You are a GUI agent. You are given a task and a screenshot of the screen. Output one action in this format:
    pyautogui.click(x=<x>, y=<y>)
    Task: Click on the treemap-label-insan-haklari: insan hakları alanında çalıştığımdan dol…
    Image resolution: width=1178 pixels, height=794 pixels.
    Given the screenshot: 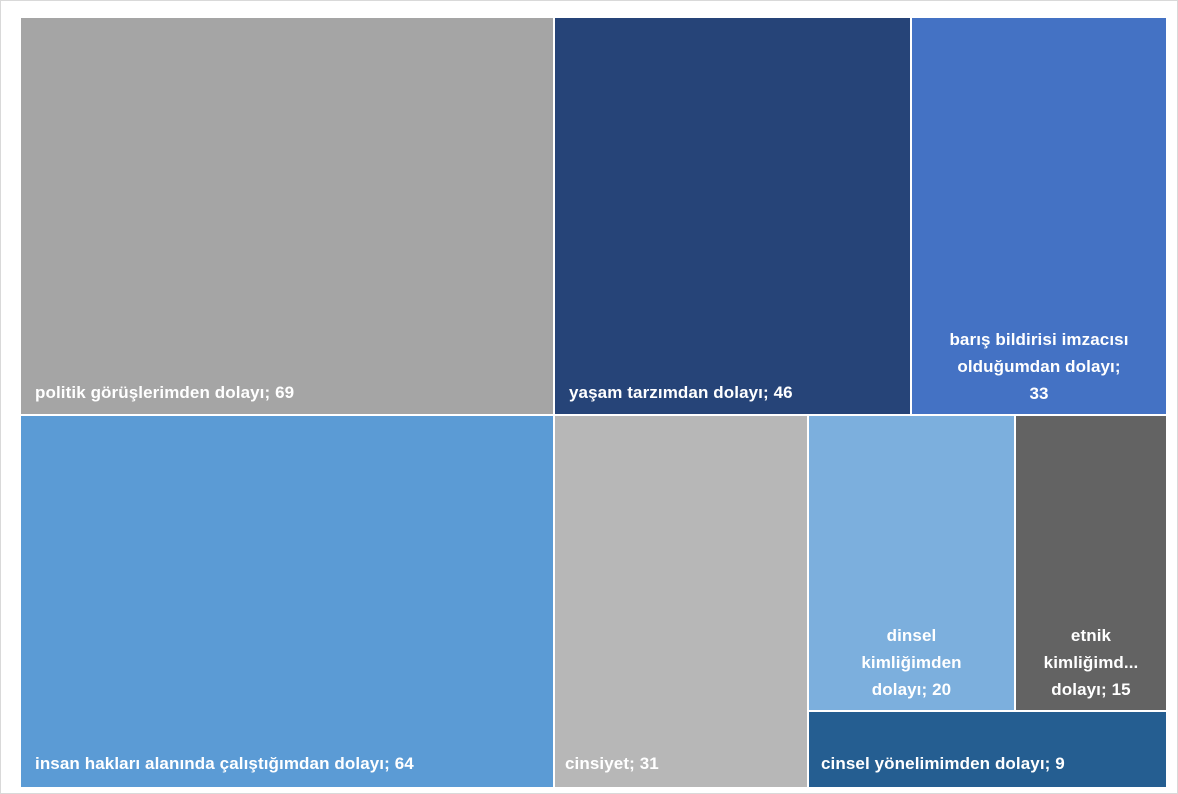 What is the action you would take?
    pyautogui.click(x=224, y=763)
    